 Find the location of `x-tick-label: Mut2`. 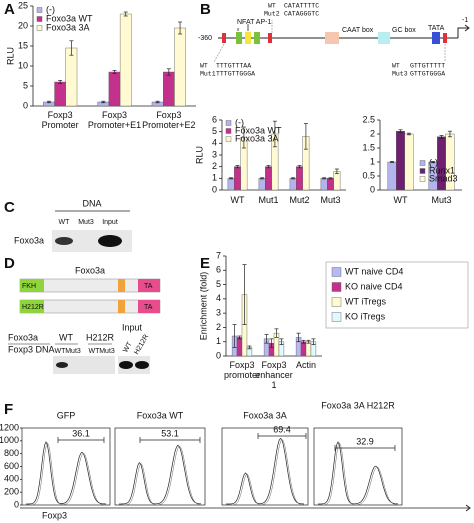

x-tick-label: Mut2 is located at coordinates (299, 200).